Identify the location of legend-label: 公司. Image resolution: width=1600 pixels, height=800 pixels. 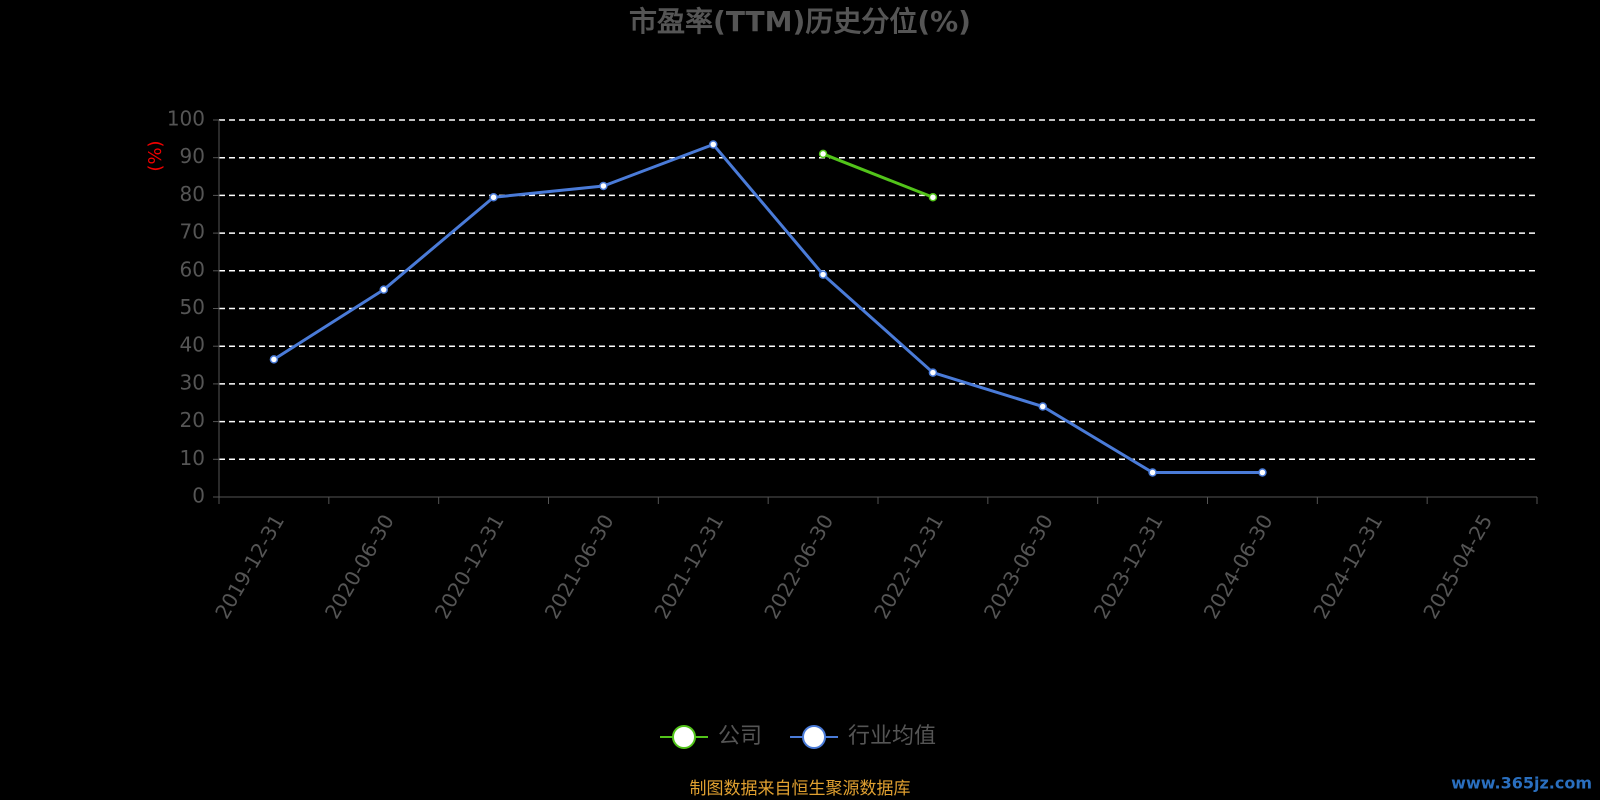
(740, 736).